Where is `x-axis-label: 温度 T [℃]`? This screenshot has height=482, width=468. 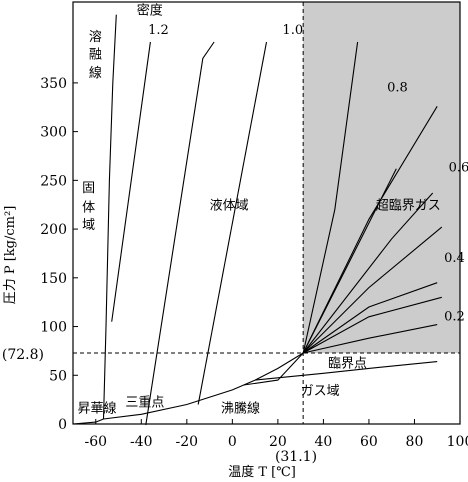 x-axis-label: 温度 T [℃] is located at coordinates (262, 472).